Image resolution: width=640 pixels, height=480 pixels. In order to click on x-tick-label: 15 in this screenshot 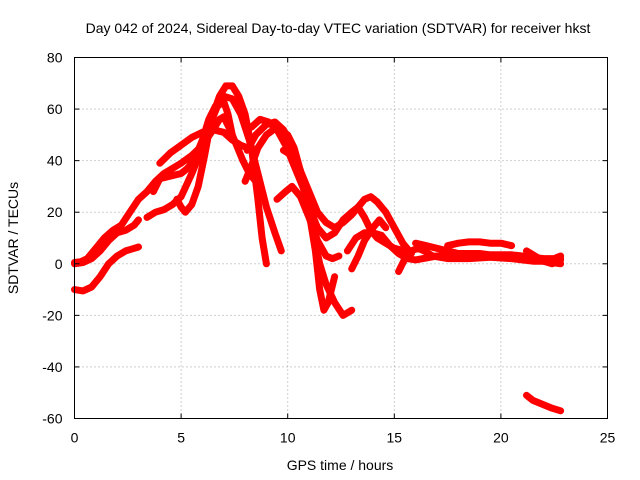, I will do `click(395, 438)`.